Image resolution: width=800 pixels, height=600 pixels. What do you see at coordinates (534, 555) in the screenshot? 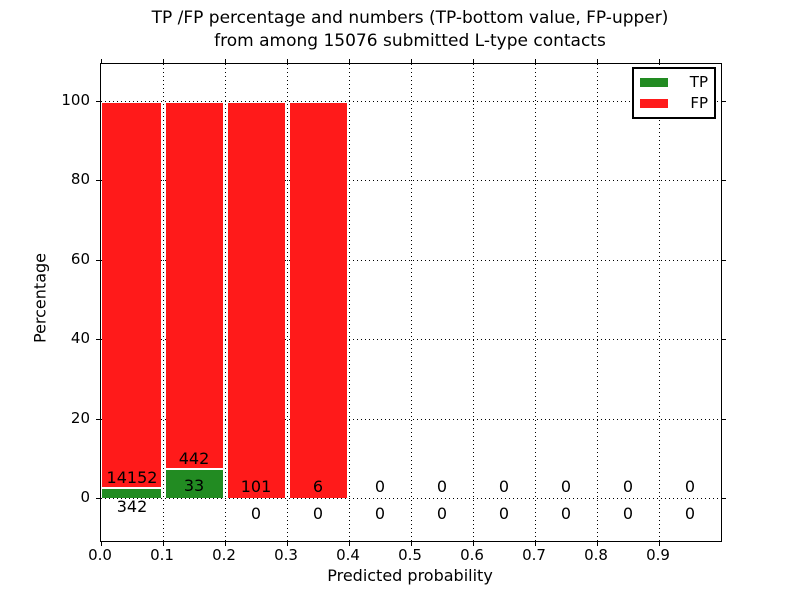
I see `x-tick-label: 0.7` at bounding box center [534, 555].